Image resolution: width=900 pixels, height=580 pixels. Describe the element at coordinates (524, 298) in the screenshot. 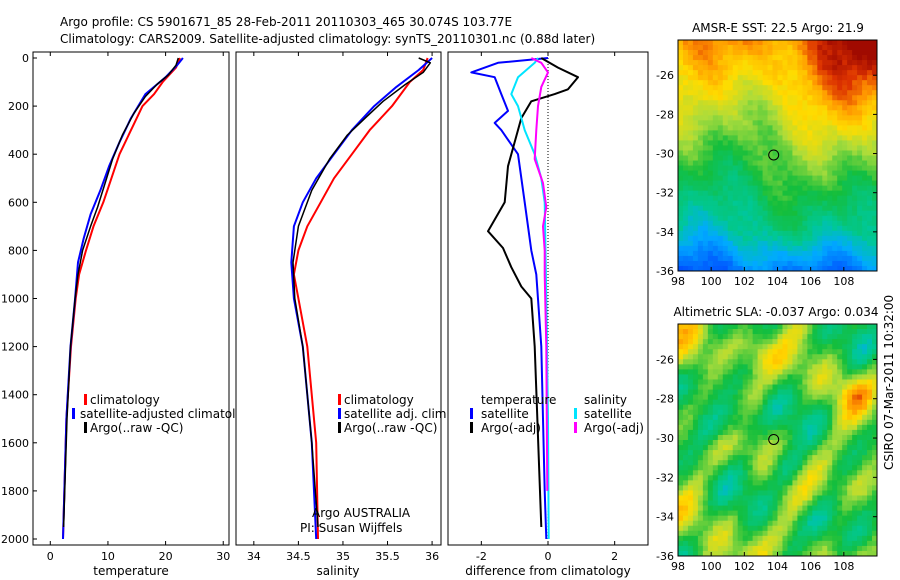

I see `difference-series-group` at that location.